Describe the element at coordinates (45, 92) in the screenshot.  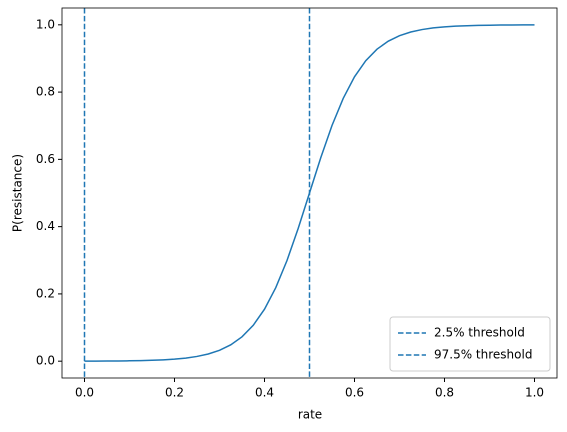
I see `y-tick-label: 0.8` at that location.